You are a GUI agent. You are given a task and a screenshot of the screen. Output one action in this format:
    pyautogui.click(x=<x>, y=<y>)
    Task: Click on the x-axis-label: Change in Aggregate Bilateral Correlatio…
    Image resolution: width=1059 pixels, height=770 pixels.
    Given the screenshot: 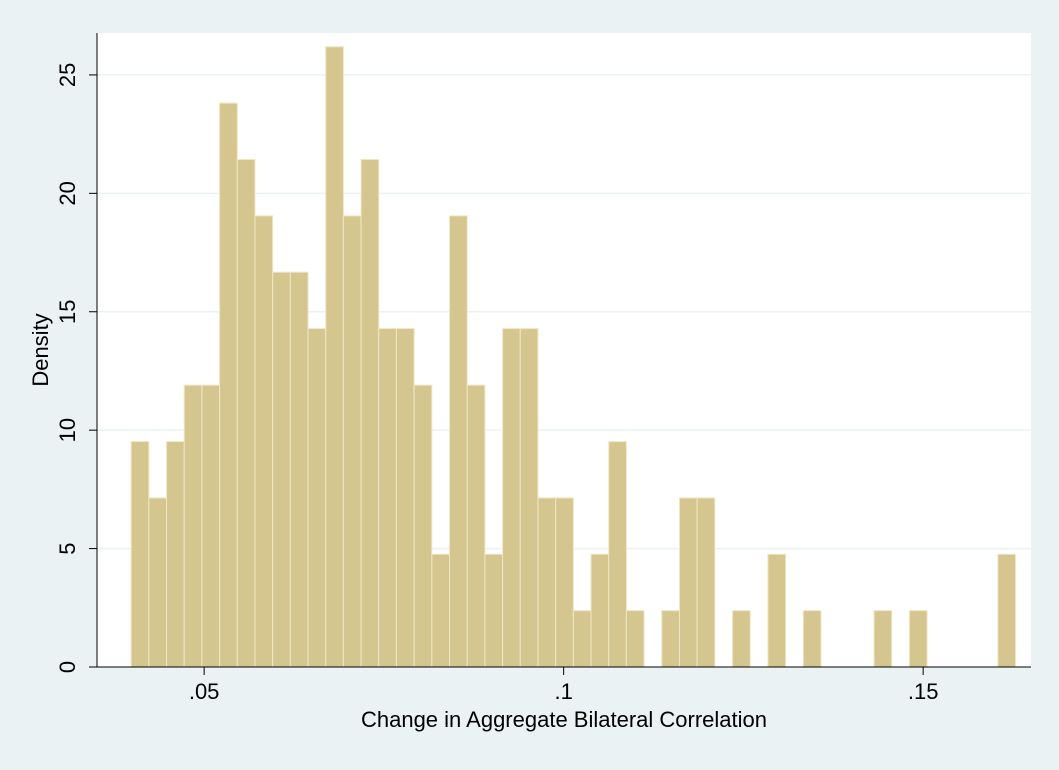 What is the action you would take?
    pyautogui.click(x=564, y=719)
    